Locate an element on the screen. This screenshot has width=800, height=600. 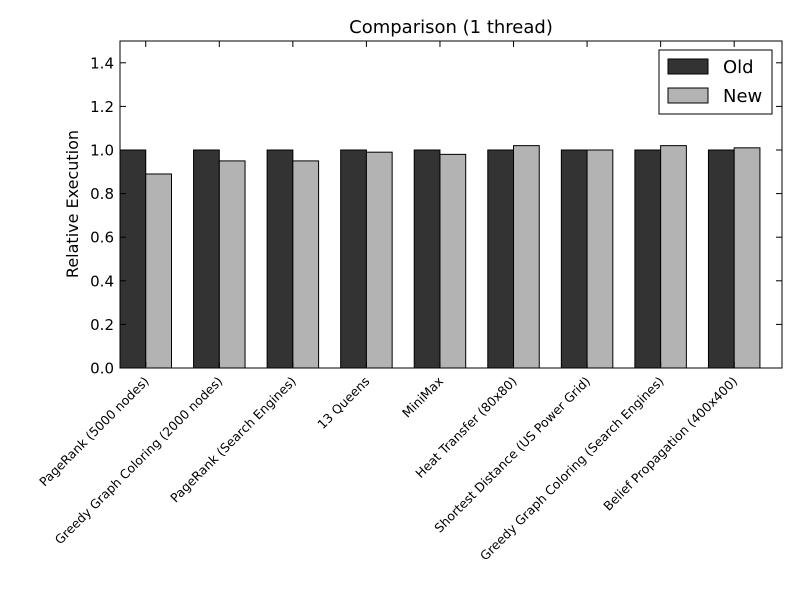
x-category-label: Greedy Graph Coloring (2000 nodes) is located at coordinates (139, 461).